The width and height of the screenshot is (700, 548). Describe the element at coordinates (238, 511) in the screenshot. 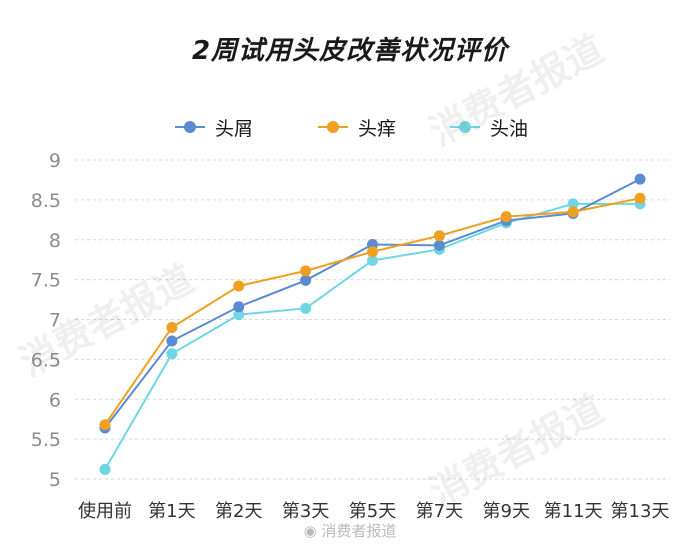

I see `x-tick-label: 第2天` at that location.